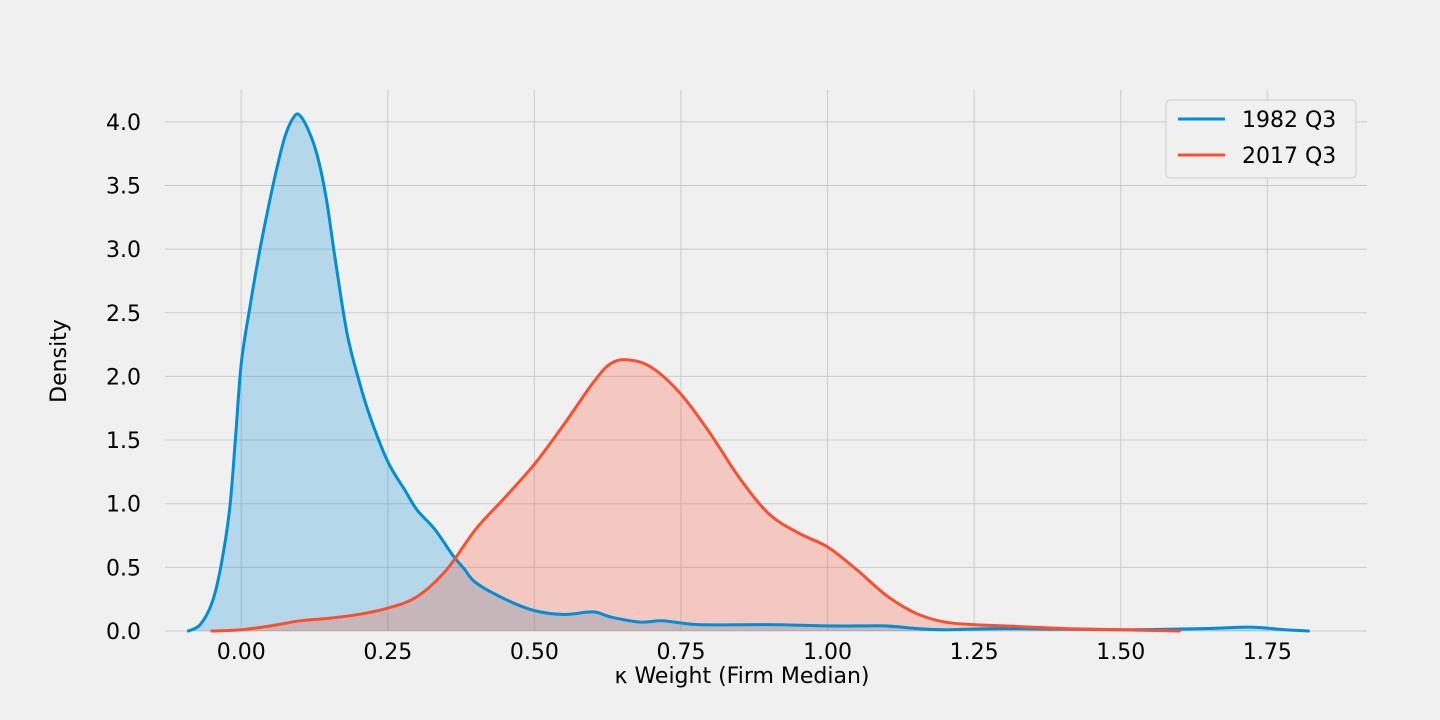  What do you see at coordinates (1120, 652) in the screenshot?
I see `x-tick-label: 1.50` at bounding box center [1120, 652].